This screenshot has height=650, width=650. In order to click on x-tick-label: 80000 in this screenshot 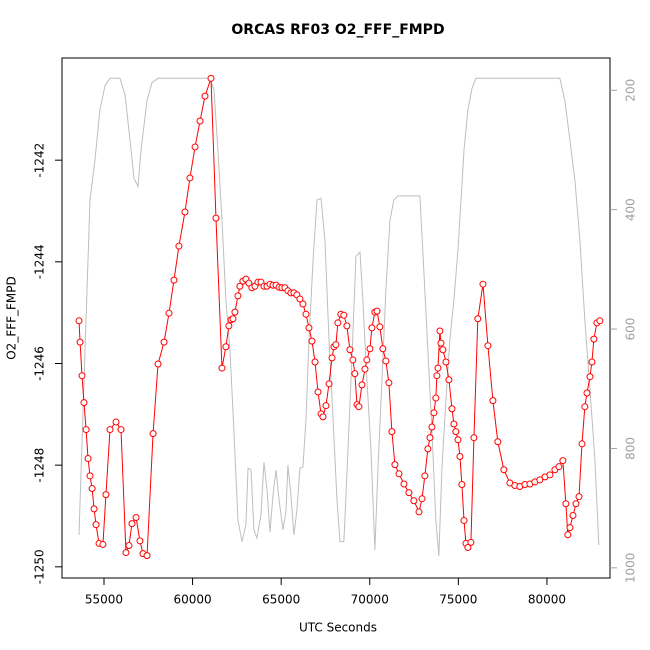, I will do `click(547, 600)`.